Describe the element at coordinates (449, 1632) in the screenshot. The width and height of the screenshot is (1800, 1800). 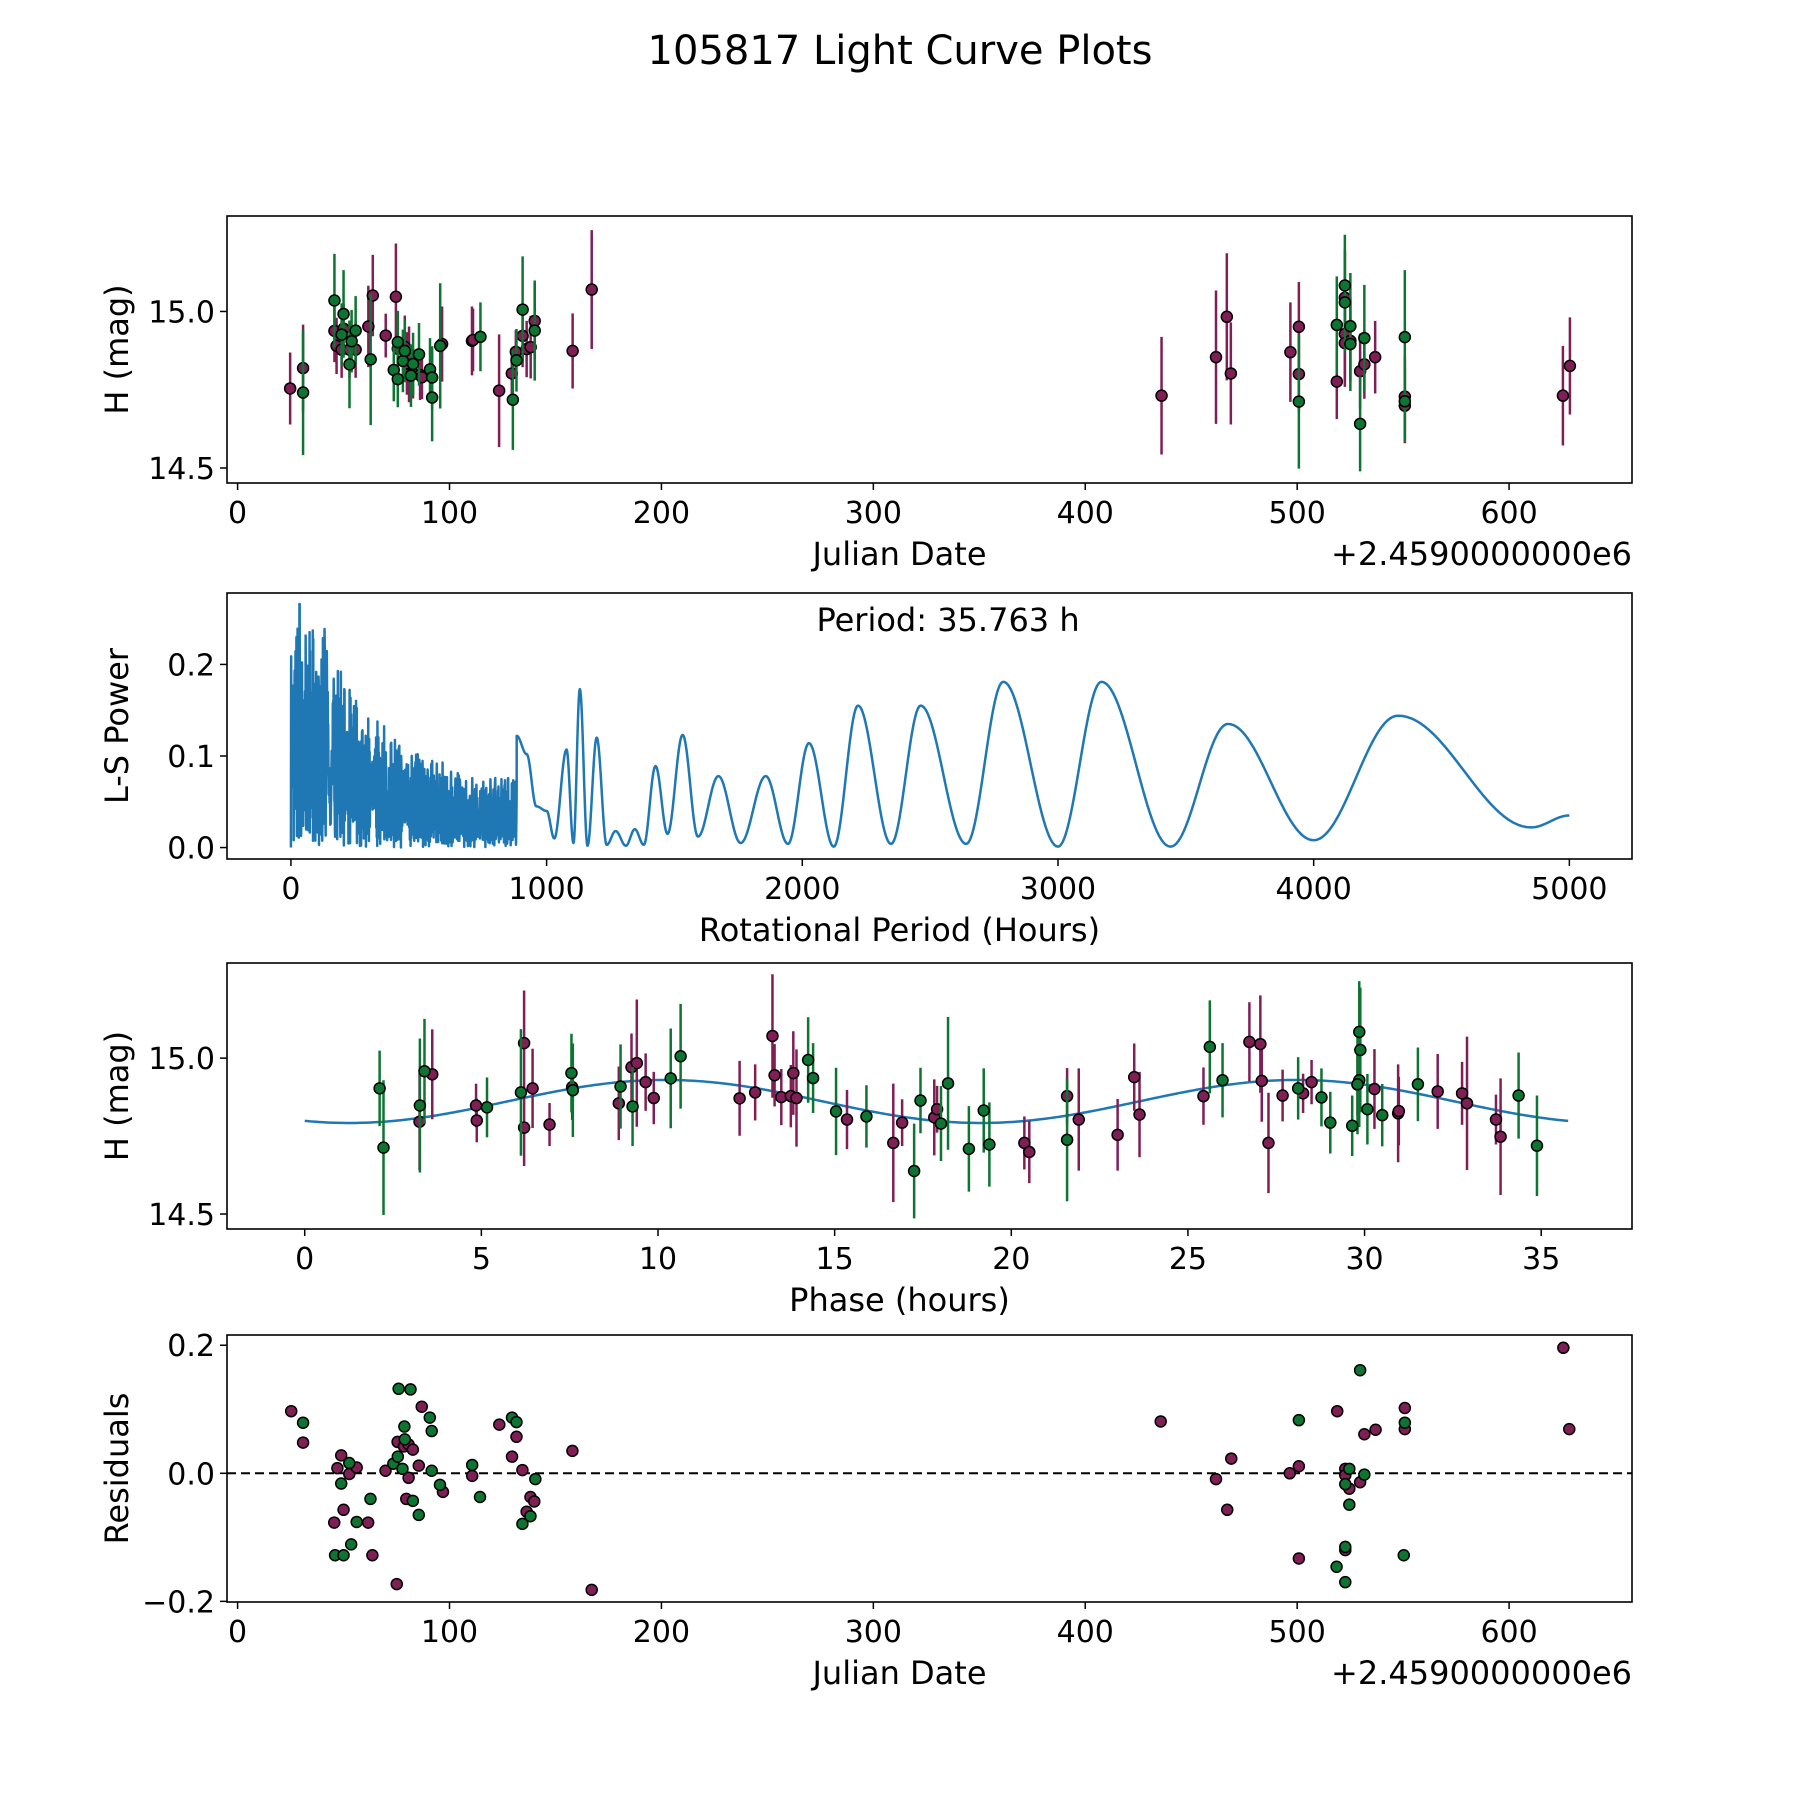
I see `x-tick-label: 100` at that location.